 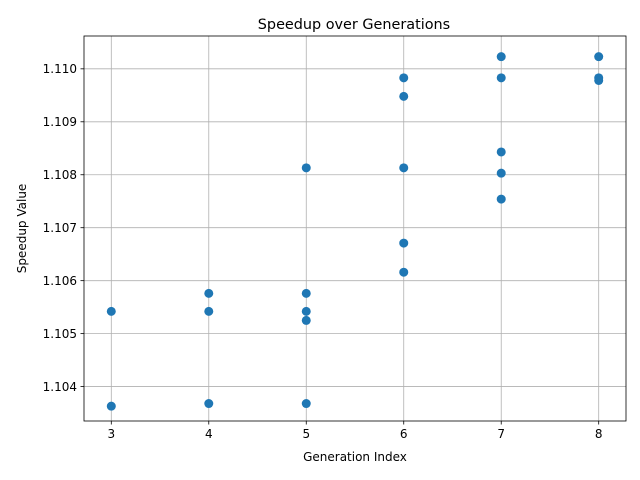 What do you see at coordinates (209, 434) in the screenshot?
I see `x-tick-label: 4` at bounding box center [209, 434].